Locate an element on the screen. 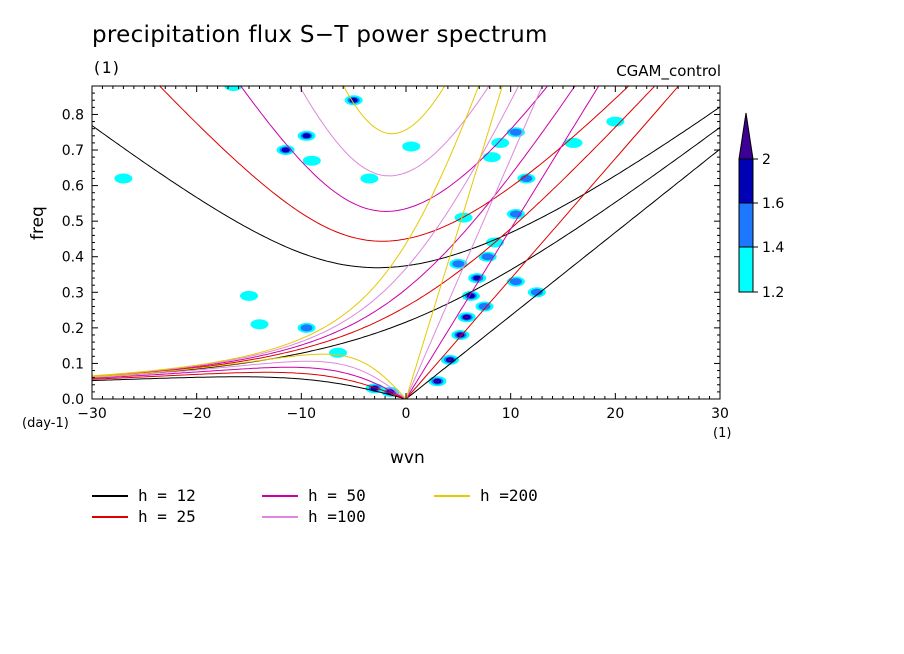 The height and width of the screenshot is (654, 904). colorbar-label: 1.4 is located at coordinates (773, 248).